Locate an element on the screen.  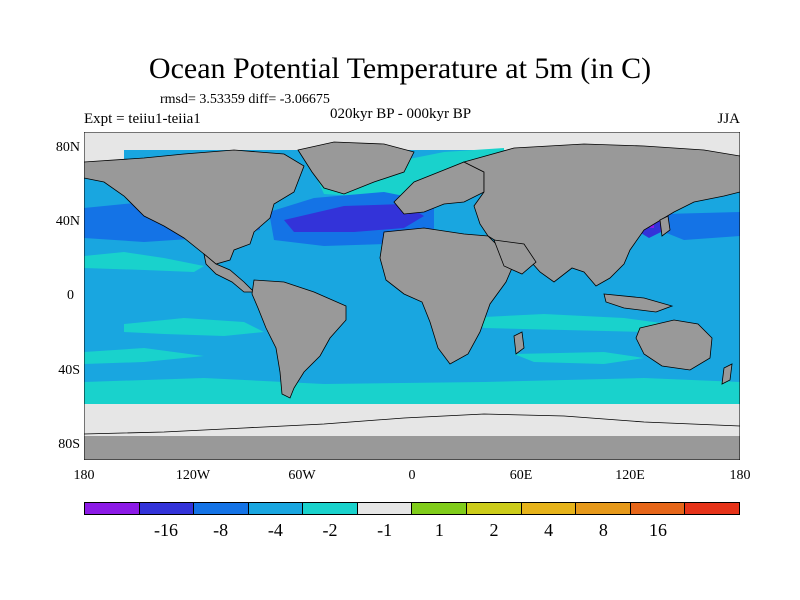
africa is located at coordinates (446, 296).